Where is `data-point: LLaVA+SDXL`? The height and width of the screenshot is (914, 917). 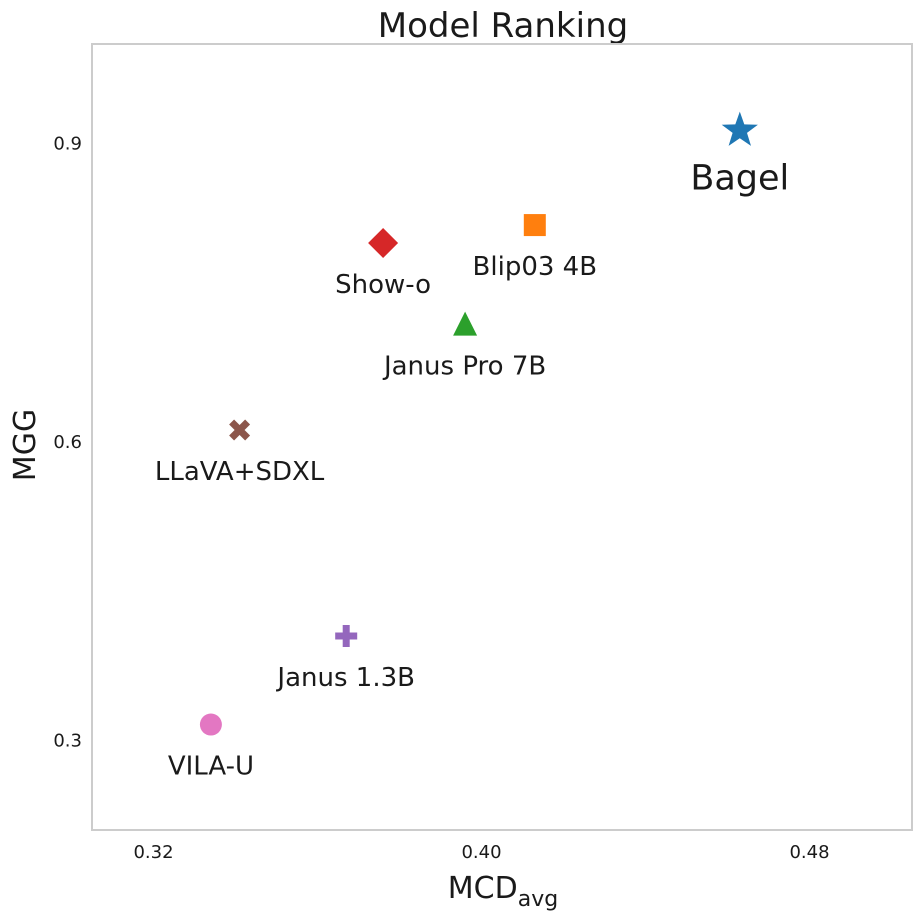 data-point: LLaVA+SDXL is located at coordinates (240, 453).